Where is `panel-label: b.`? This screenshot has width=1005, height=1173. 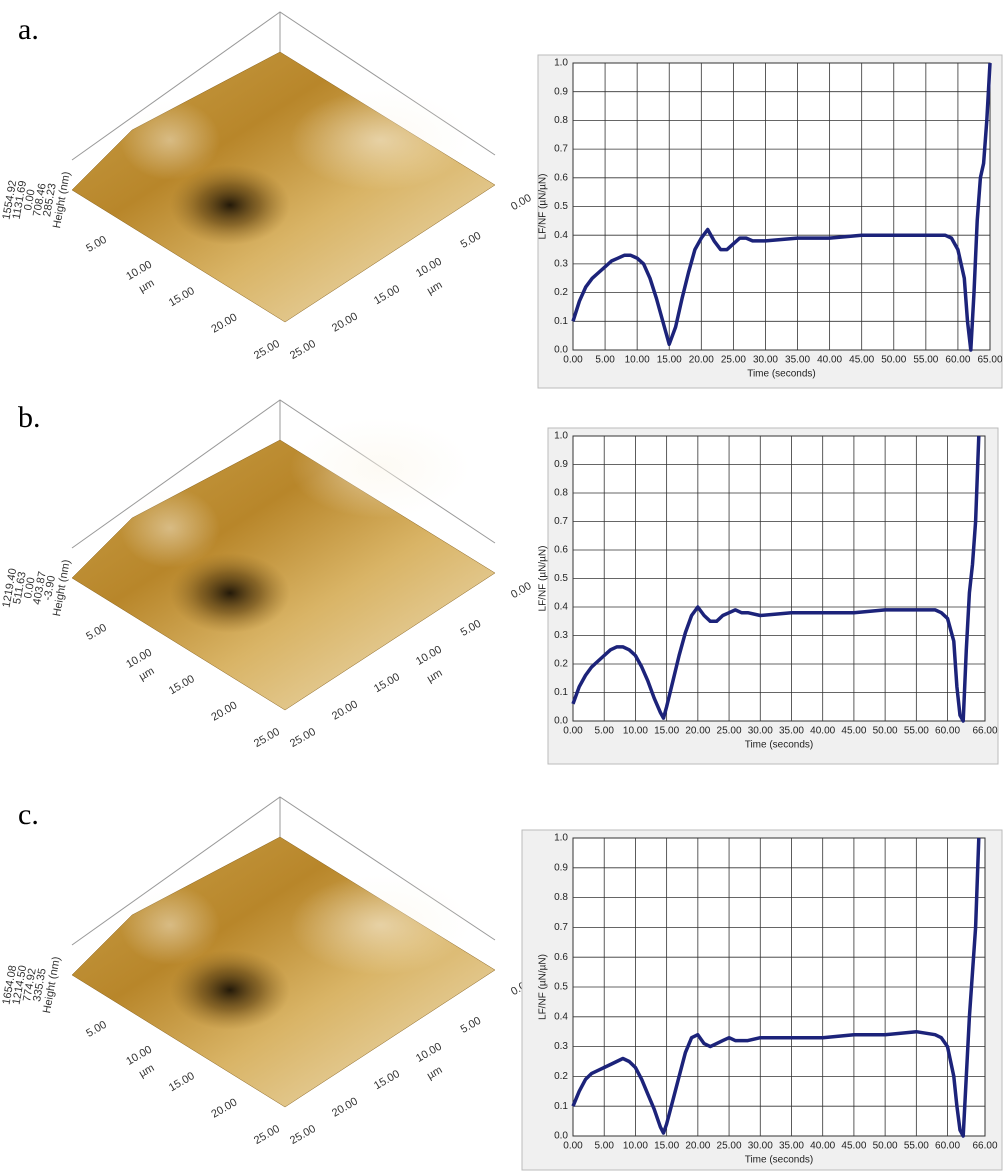
panel-label: b. is located at coordinates (29, 417).